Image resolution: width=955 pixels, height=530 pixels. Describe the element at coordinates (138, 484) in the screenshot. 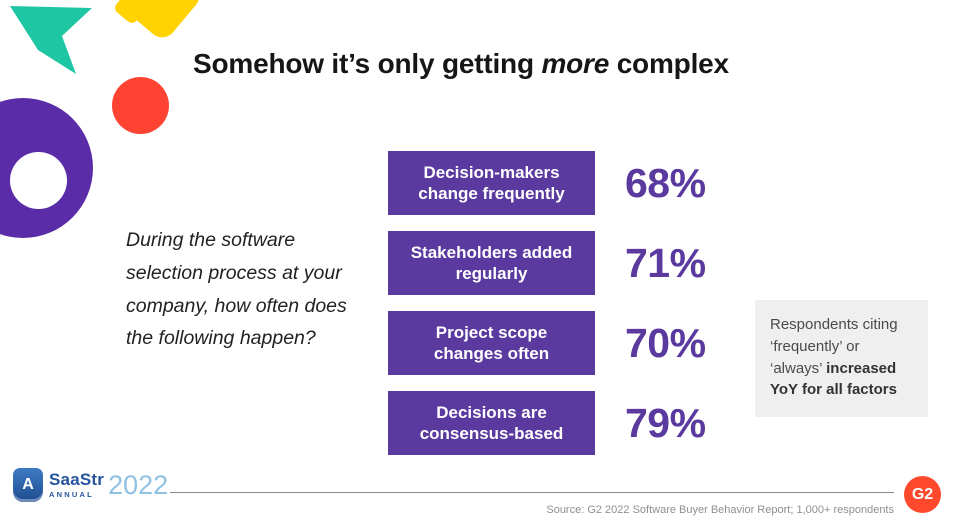

I see `saastr-year: 2022` at that location.